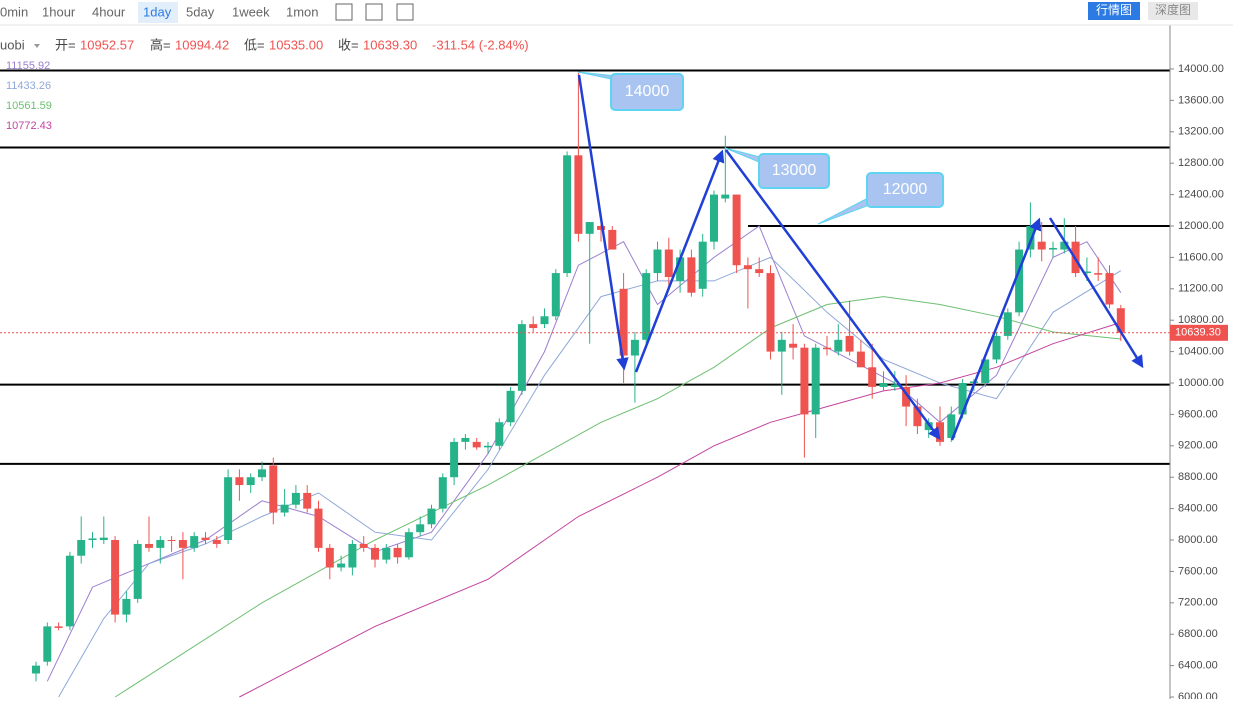 This screenshot has width=1233, height=704. Describe the element at coordinates (109, 11) in the screenshot. I see `interval-option: 4hour` at that location.